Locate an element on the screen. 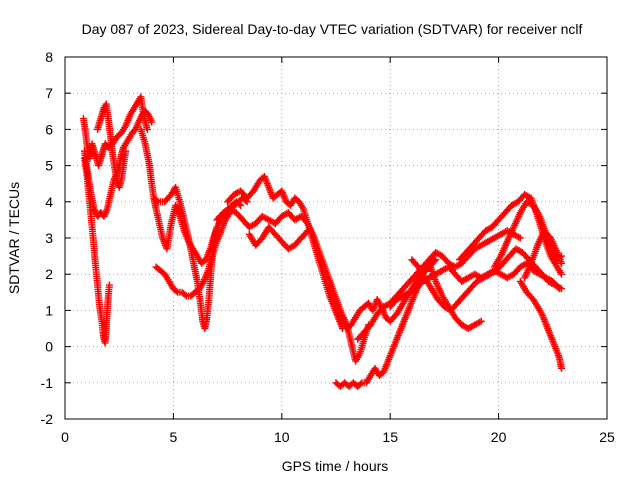 This screenshot has height=480, width=640. y-tick-label: -2 is located at coordinates (47, 419).